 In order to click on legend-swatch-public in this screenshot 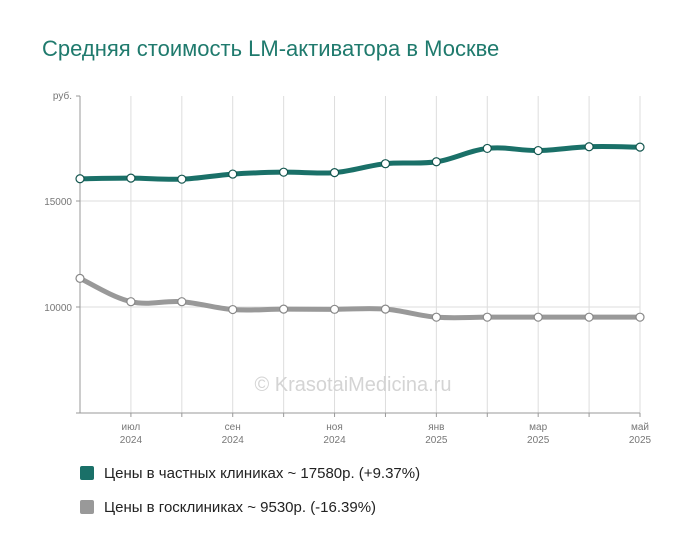, I will do `click(87, 507)`.